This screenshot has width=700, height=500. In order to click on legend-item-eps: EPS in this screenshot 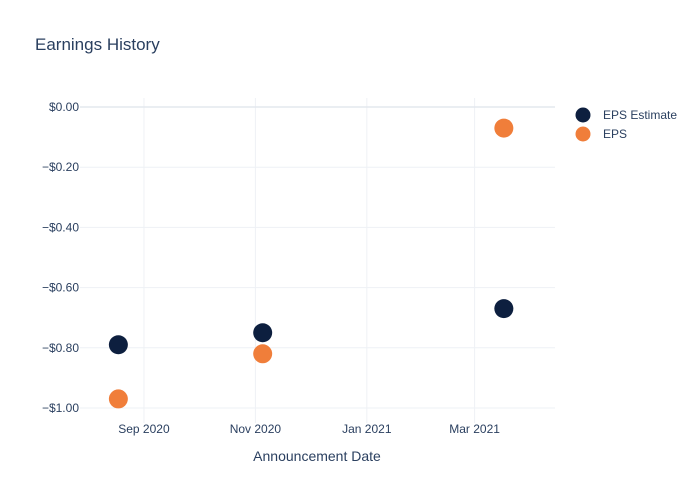, I will do `click(601, 134)`.